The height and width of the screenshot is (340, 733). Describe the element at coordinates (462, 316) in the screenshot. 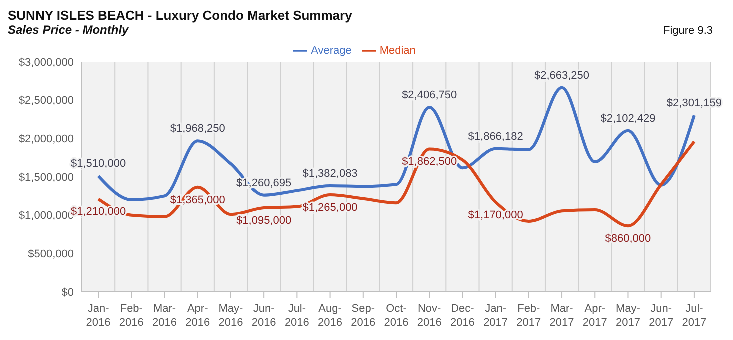

I see `x-tick-label: Dec-2016` at that location.